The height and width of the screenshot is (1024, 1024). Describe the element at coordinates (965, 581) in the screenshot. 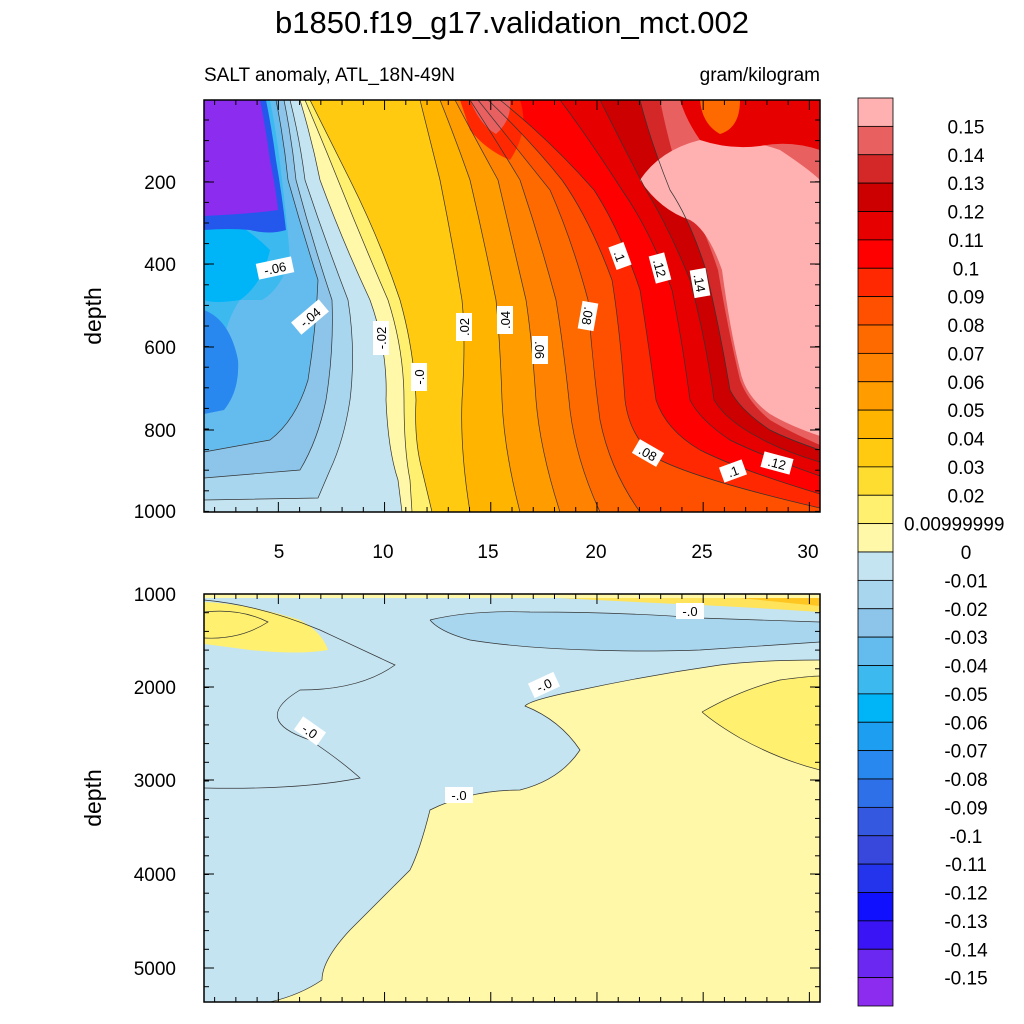

I see `colorbar-label: -0.01` at that location.